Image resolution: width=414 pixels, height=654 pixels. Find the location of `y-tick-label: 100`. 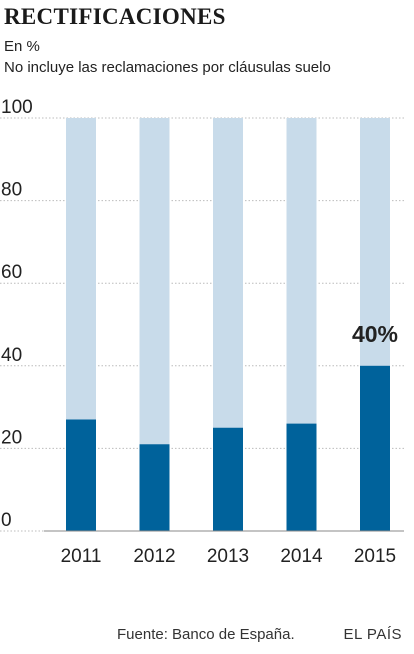

y-tick-label: 100 is located at coordinates (17, 107).